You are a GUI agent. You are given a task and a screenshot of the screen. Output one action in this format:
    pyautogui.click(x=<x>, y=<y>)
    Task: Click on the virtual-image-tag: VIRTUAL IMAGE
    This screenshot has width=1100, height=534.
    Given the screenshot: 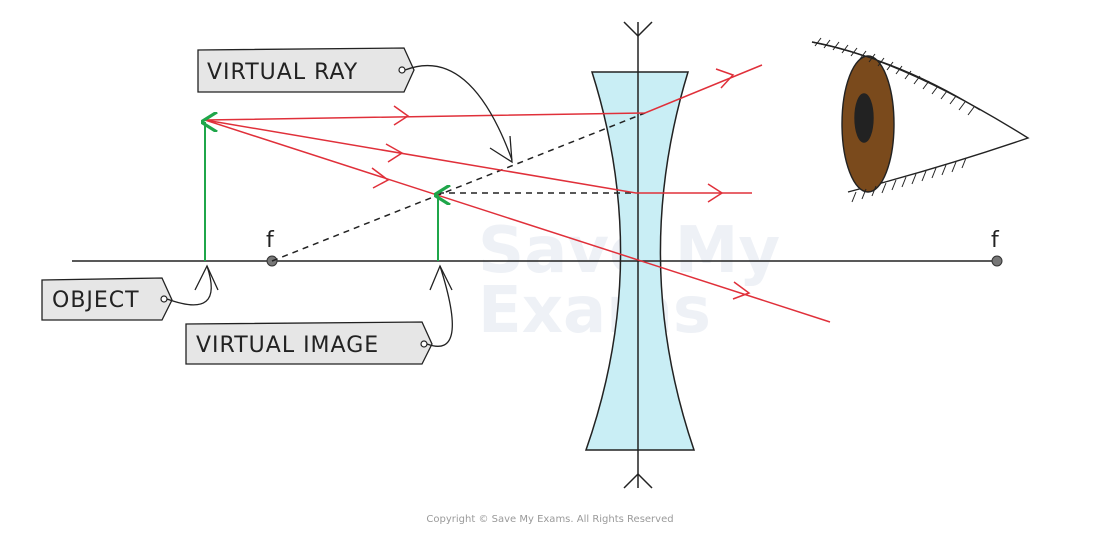 What is the action you would take?
    pyautogui.click(x=309, y=343)
    